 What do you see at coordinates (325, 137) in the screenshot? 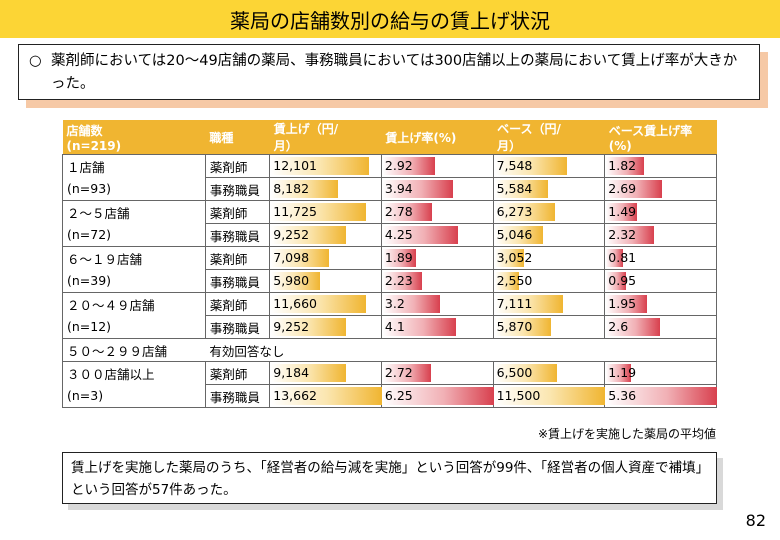
I see `header-raise-amount: 賃上げ（円/月）` at bounding box center [325, 137].